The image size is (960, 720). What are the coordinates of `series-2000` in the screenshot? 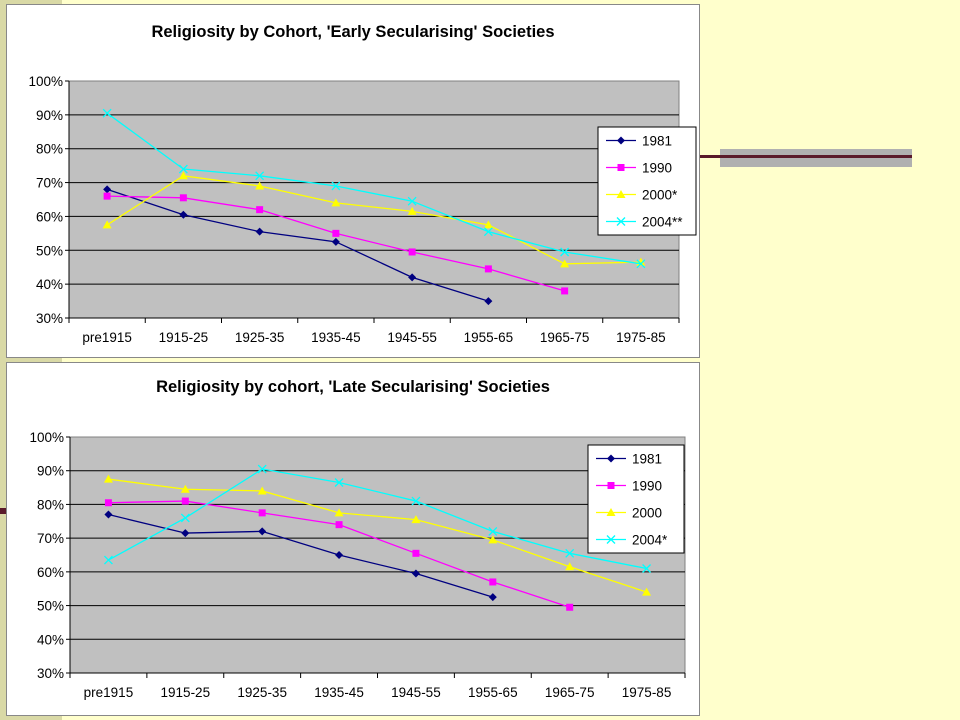 It's located at (377, 535).